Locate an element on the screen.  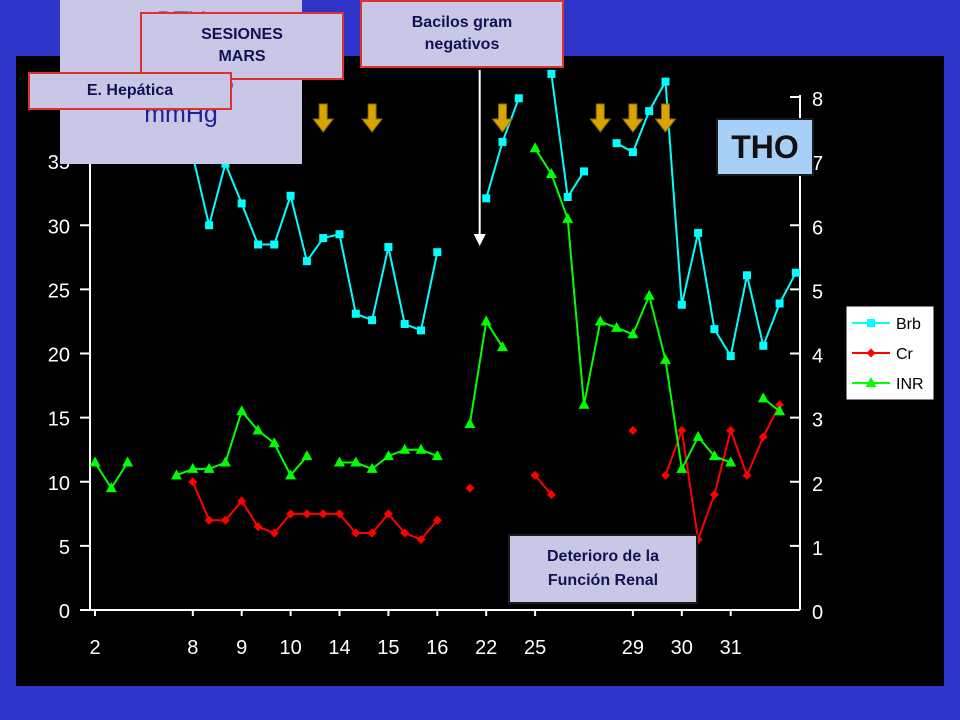
x-tick-label: 29 is located at coordinates (633, 648).